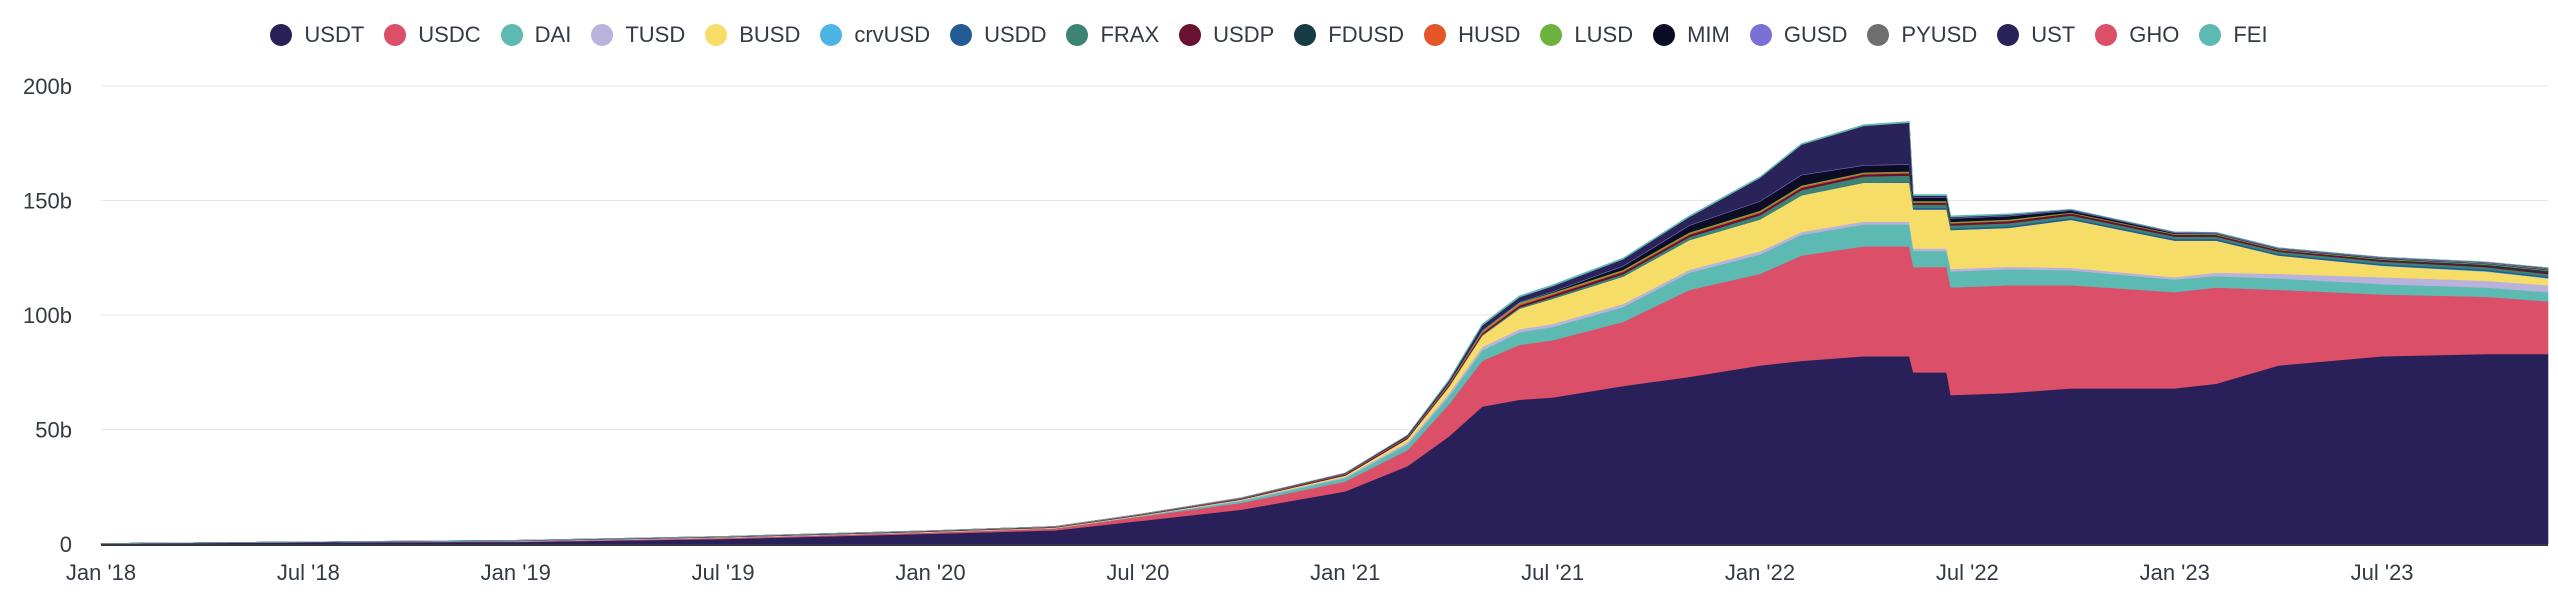 This screenshot has height=598, width=2558. I want to click on legend-item-pyusd: PYUSD, so click(1922, 35).